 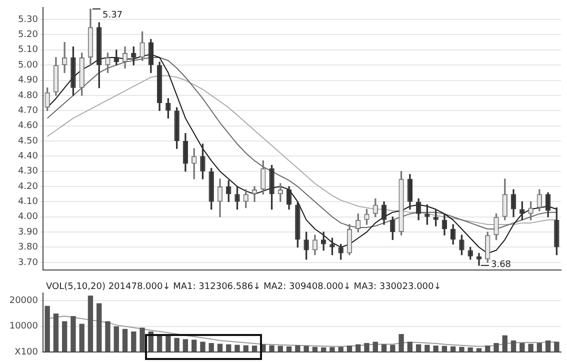 I want to click on y-tick-label: 3.80, so click(x=28, y=247).